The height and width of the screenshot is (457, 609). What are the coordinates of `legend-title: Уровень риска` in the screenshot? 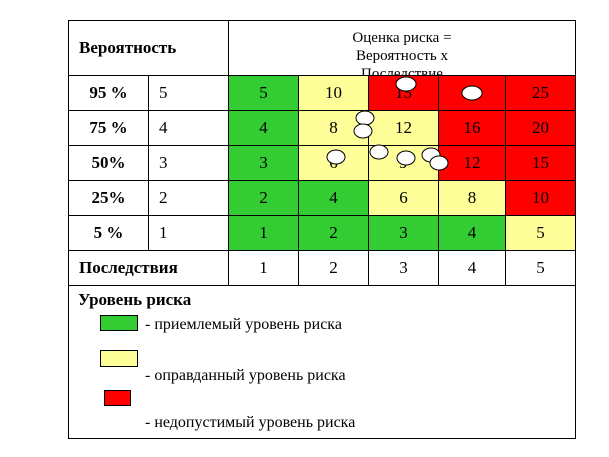 It's located at (135, 299).